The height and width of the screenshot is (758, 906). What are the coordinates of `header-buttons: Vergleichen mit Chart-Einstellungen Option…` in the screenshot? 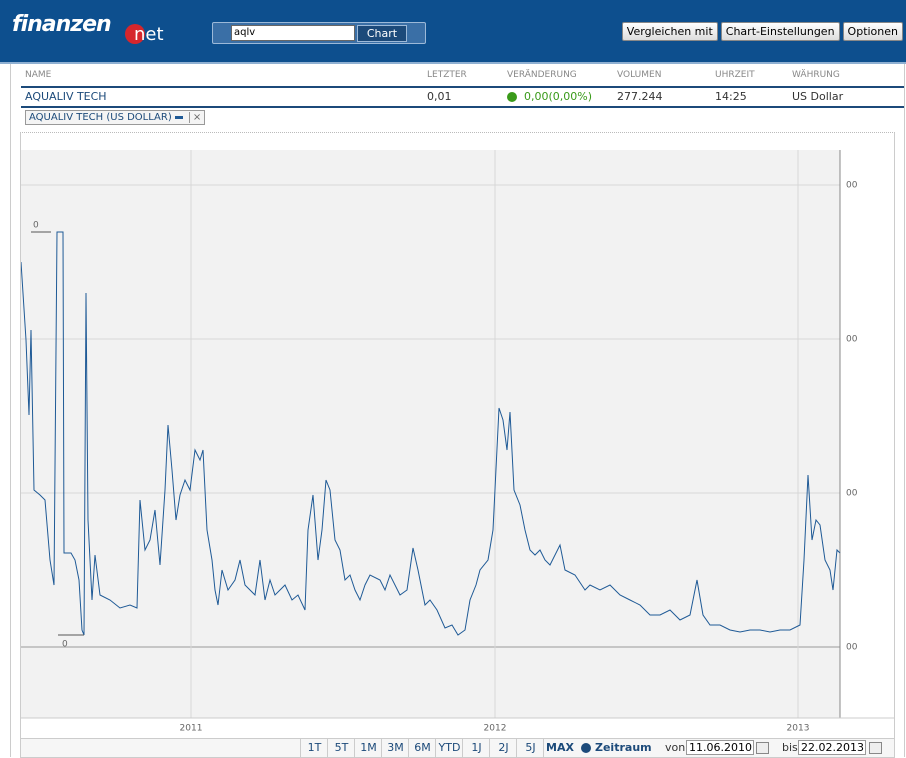 It's located at (762, 31).